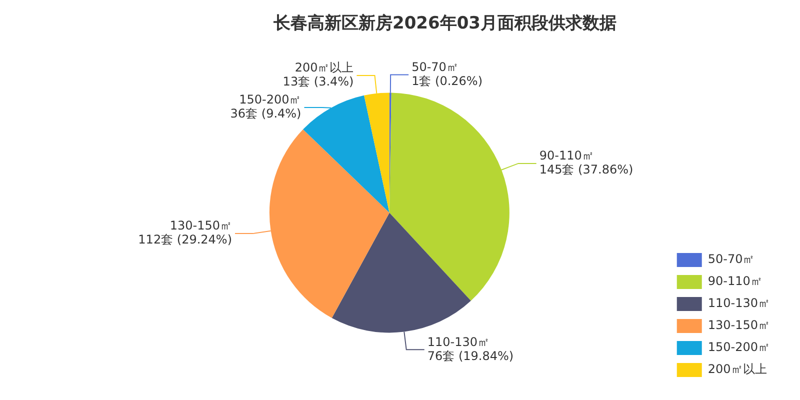 The image size is (800, 400). What do you see at coordinates (318, 81) in the screenshot?
I see `data-label: 13套 (3.4%)` at bounding box center [318, 81].